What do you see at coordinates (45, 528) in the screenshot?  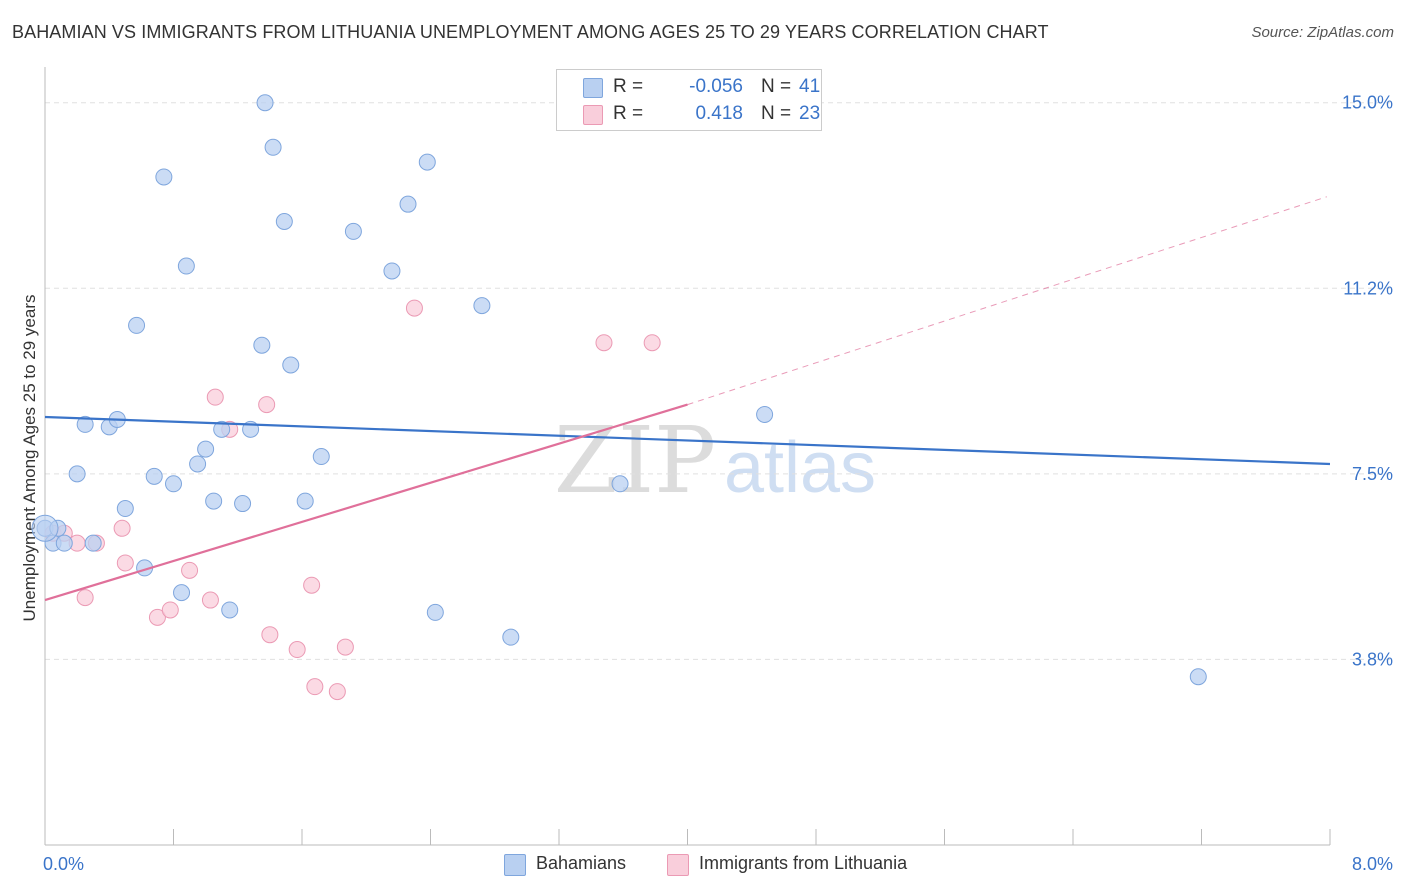 I see `bahamians-point-cluster` at bounding box center [45, 528].